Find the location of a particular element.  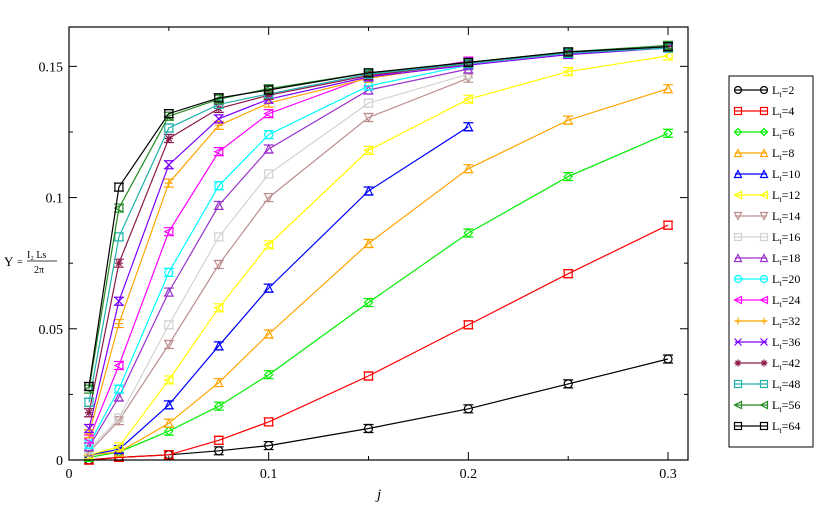

y-tick-label: 0.1 is located at coordinates (55, 199).